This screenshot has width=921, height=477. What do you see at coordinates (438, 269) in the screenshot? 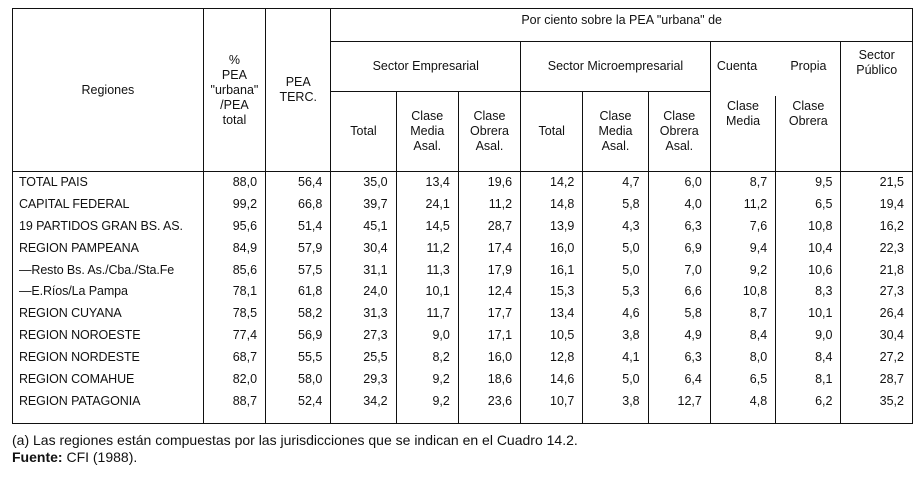
I see `table-cell: 11,3` at bounding box center [438, 269].